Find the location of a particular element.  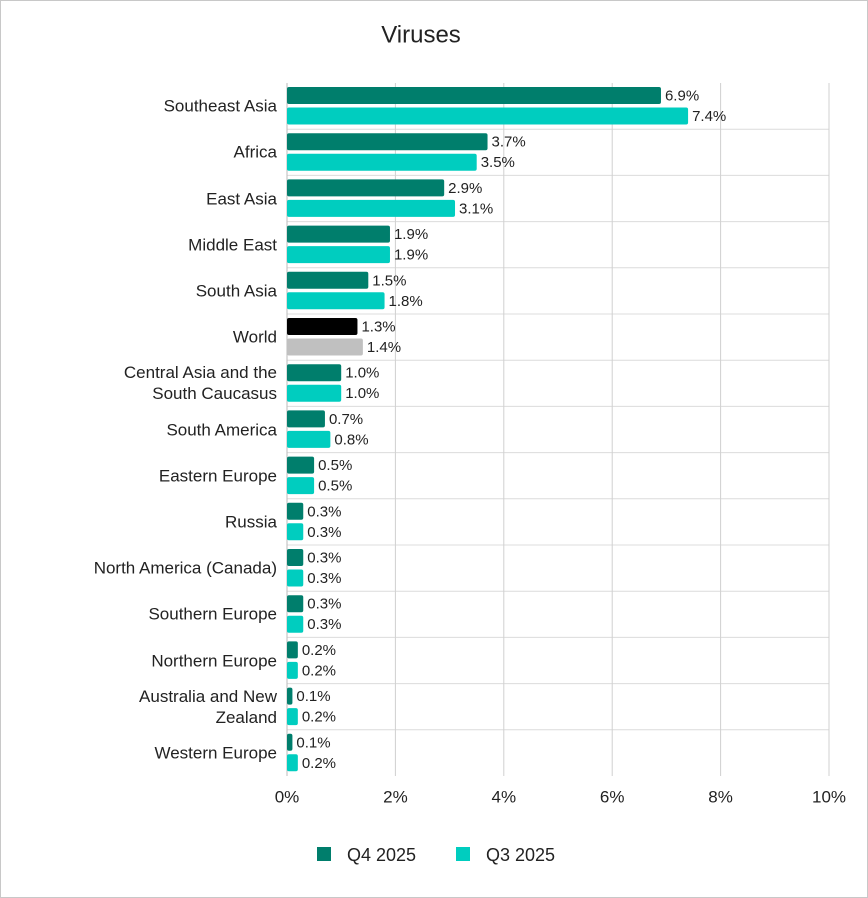

y-tick-label: Southeast Asia is located at coordinates (220, 106).